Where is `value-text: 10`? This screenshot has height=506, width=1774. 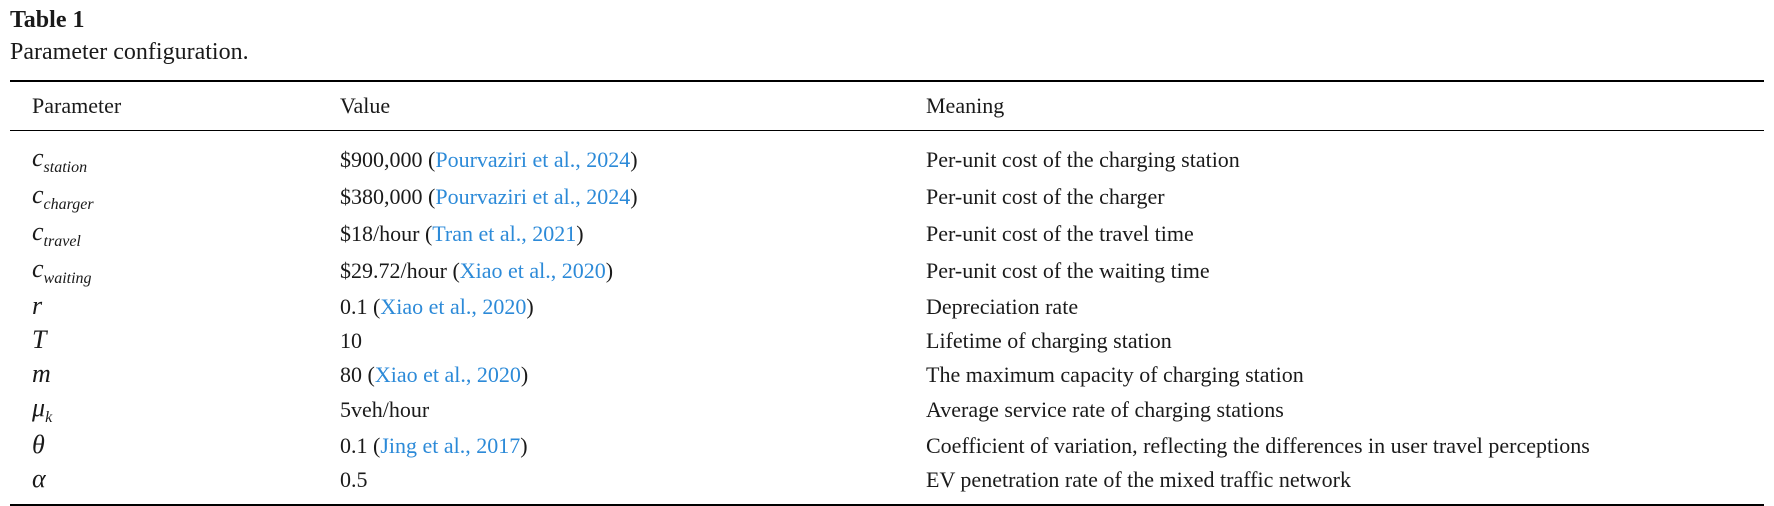 value-text: 10 is located at coordinates (351, 340).